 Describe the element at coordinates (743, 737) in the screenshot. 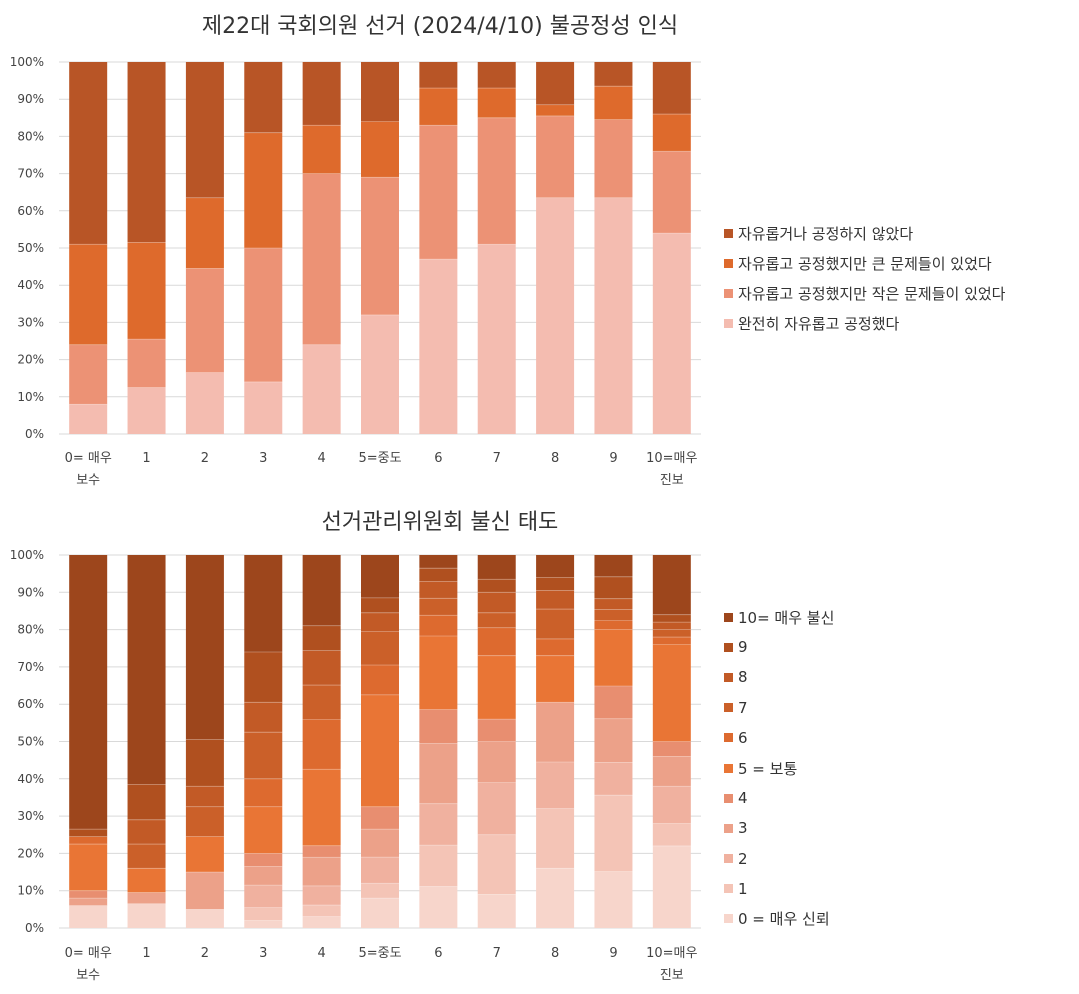

I see `legend-label: 6` at that location.